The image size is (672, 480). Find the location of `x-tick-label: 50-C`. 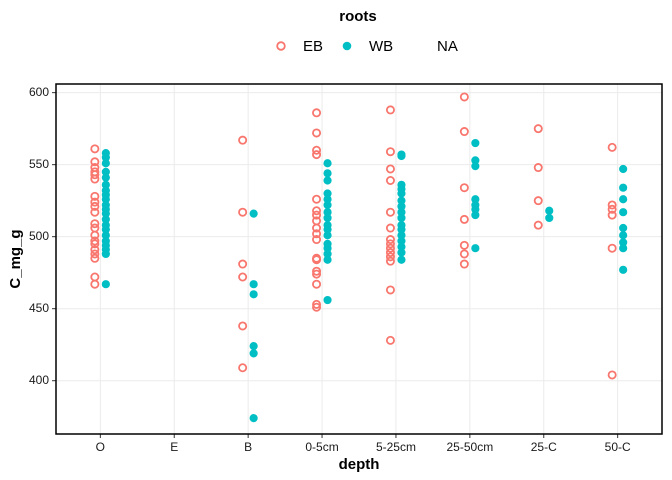

x-tick-label: 50-C is located at coordinates (618, 447).